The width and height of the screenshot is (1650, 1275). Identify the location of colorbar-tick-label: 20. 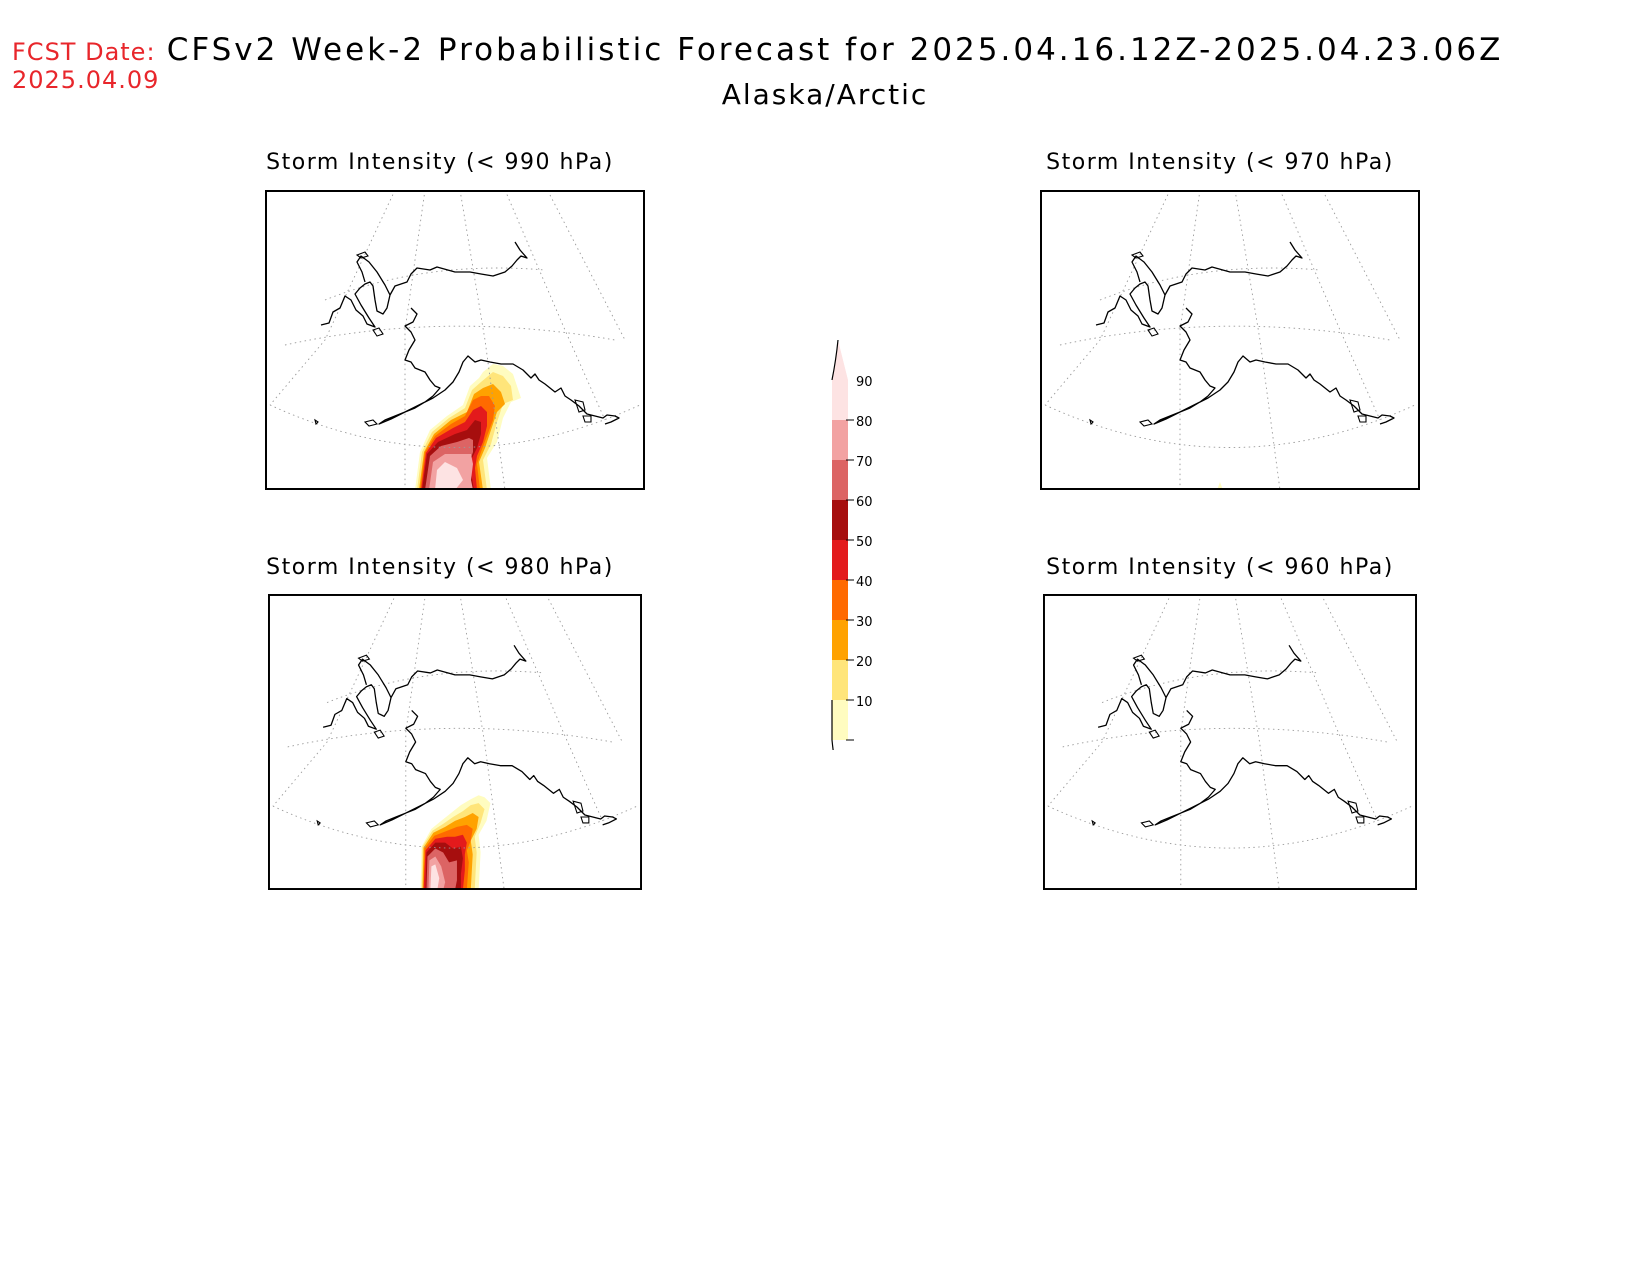
(864, 662).